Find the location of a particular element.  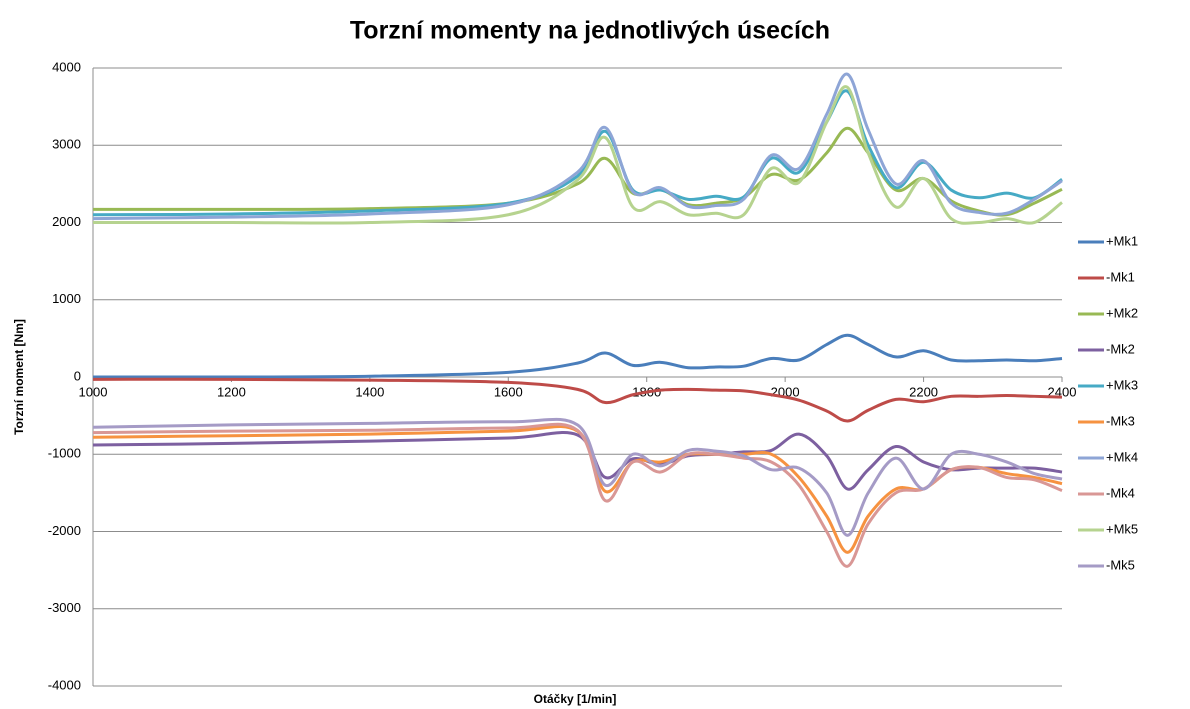

legend-label: +Mk2 is located at coordinates (1122, 312).